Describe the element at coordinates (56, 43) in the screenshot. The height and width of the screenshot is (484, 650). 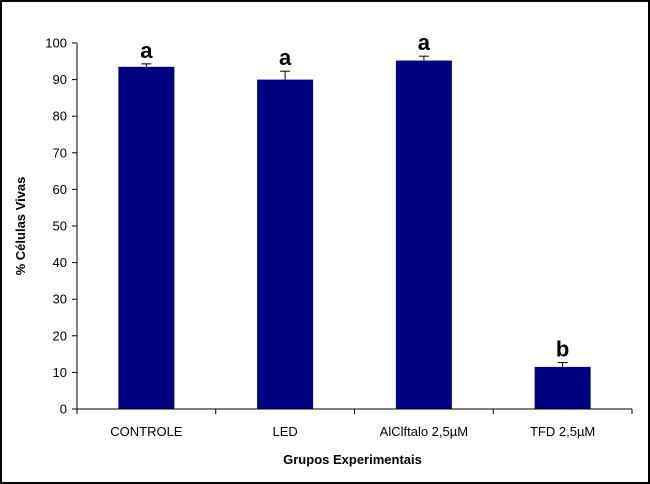
I see `y-tick-label: 100` at that location.